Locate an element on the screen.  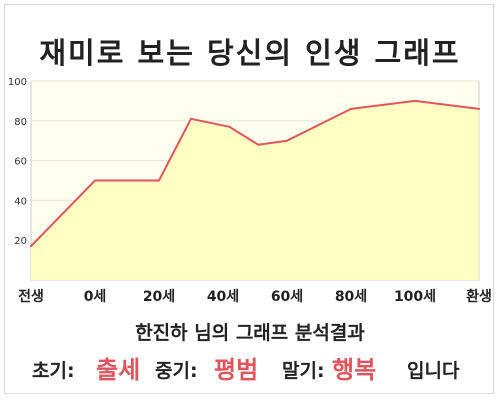
analysis-summary: 한진하 님의 그래프 분석결과 is located at coordinates (250, 333).